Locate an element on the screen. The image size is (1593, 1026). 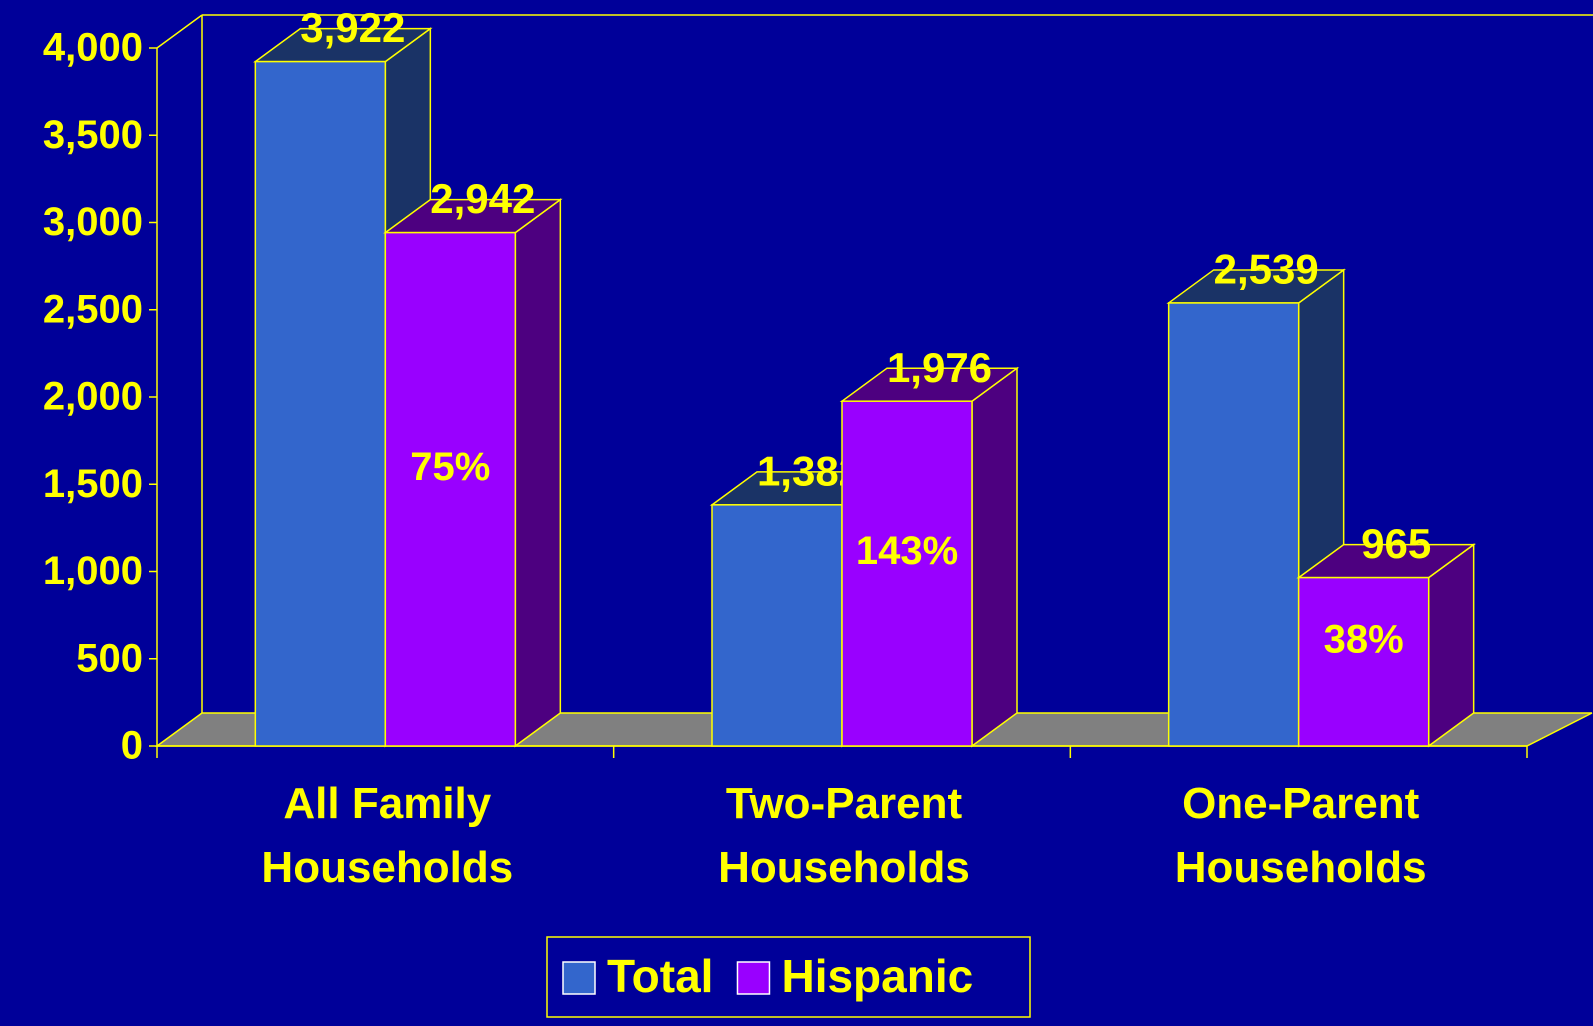
y-tick-label: 500 is located at coordinates (109, 658).